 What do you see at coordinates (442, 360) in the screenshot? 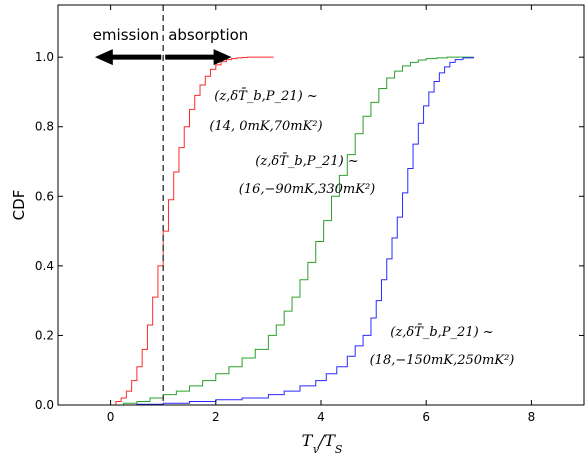
I see `series-annotation-line2: (18,−150mK,250mK²)` at bounding box center [442, 360].